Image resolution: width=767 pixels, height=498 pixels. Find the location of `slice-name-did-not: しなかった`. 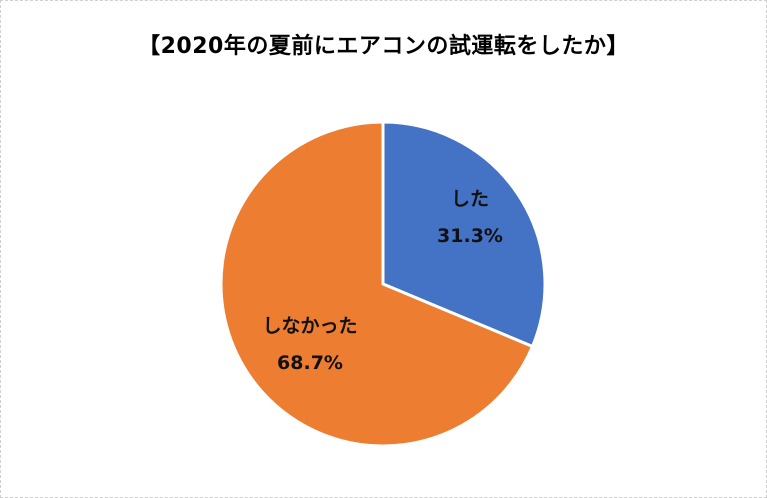

slice-name-did-not: しなかった is located at coordinates (310, 326).